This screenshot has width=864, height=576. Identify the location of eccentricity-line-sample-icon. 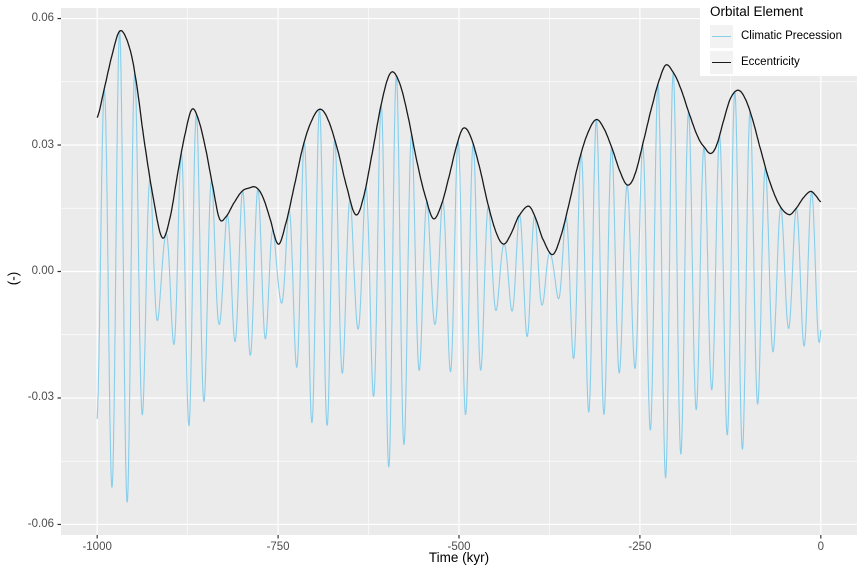
(721, 62).